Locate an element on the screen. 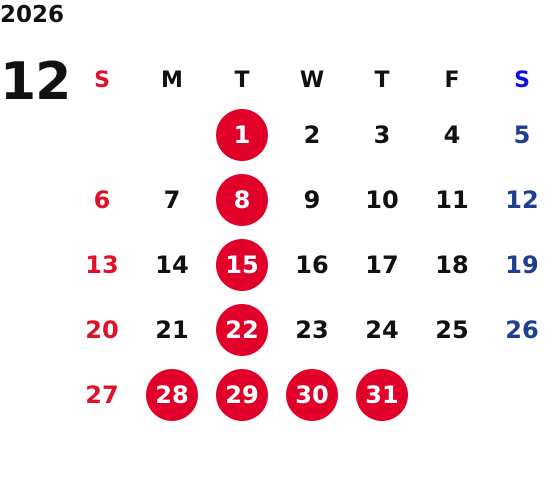 This screenshot has width=548, height=503. weekday-saturday: S is located at coordinates (522, 80).